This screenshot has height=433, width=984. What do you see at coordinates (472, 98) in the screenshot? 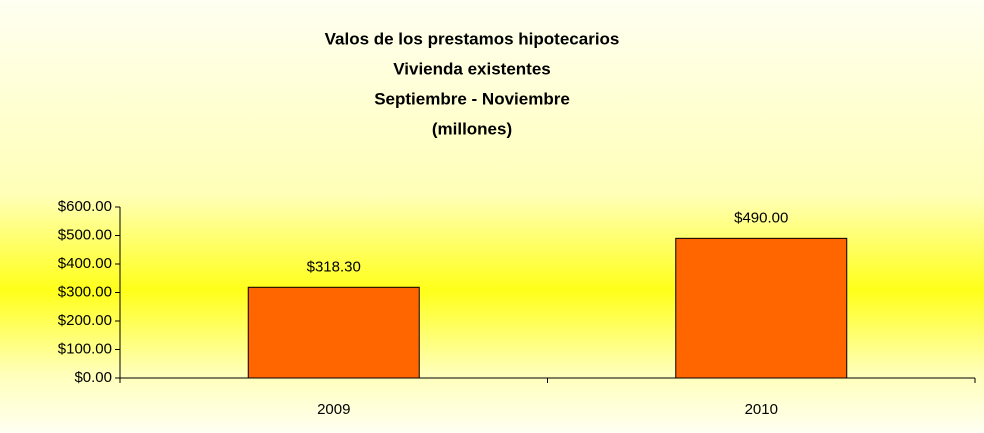
I see `chart-title: Septiembre - Noviembre` at bounding box center [472, 98].